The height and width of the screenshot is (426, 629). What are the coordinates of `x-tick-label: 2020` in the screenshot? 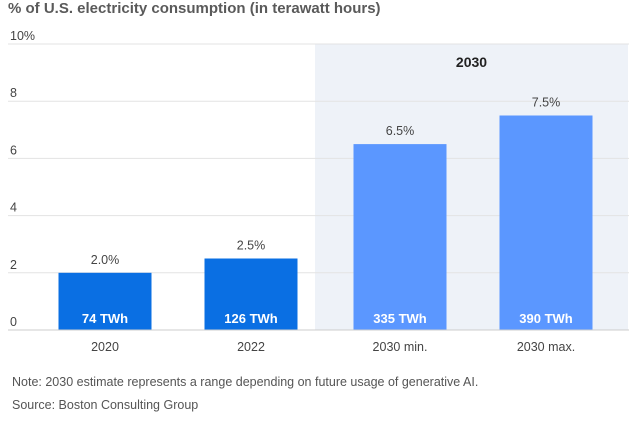 It's located at (105, 347).